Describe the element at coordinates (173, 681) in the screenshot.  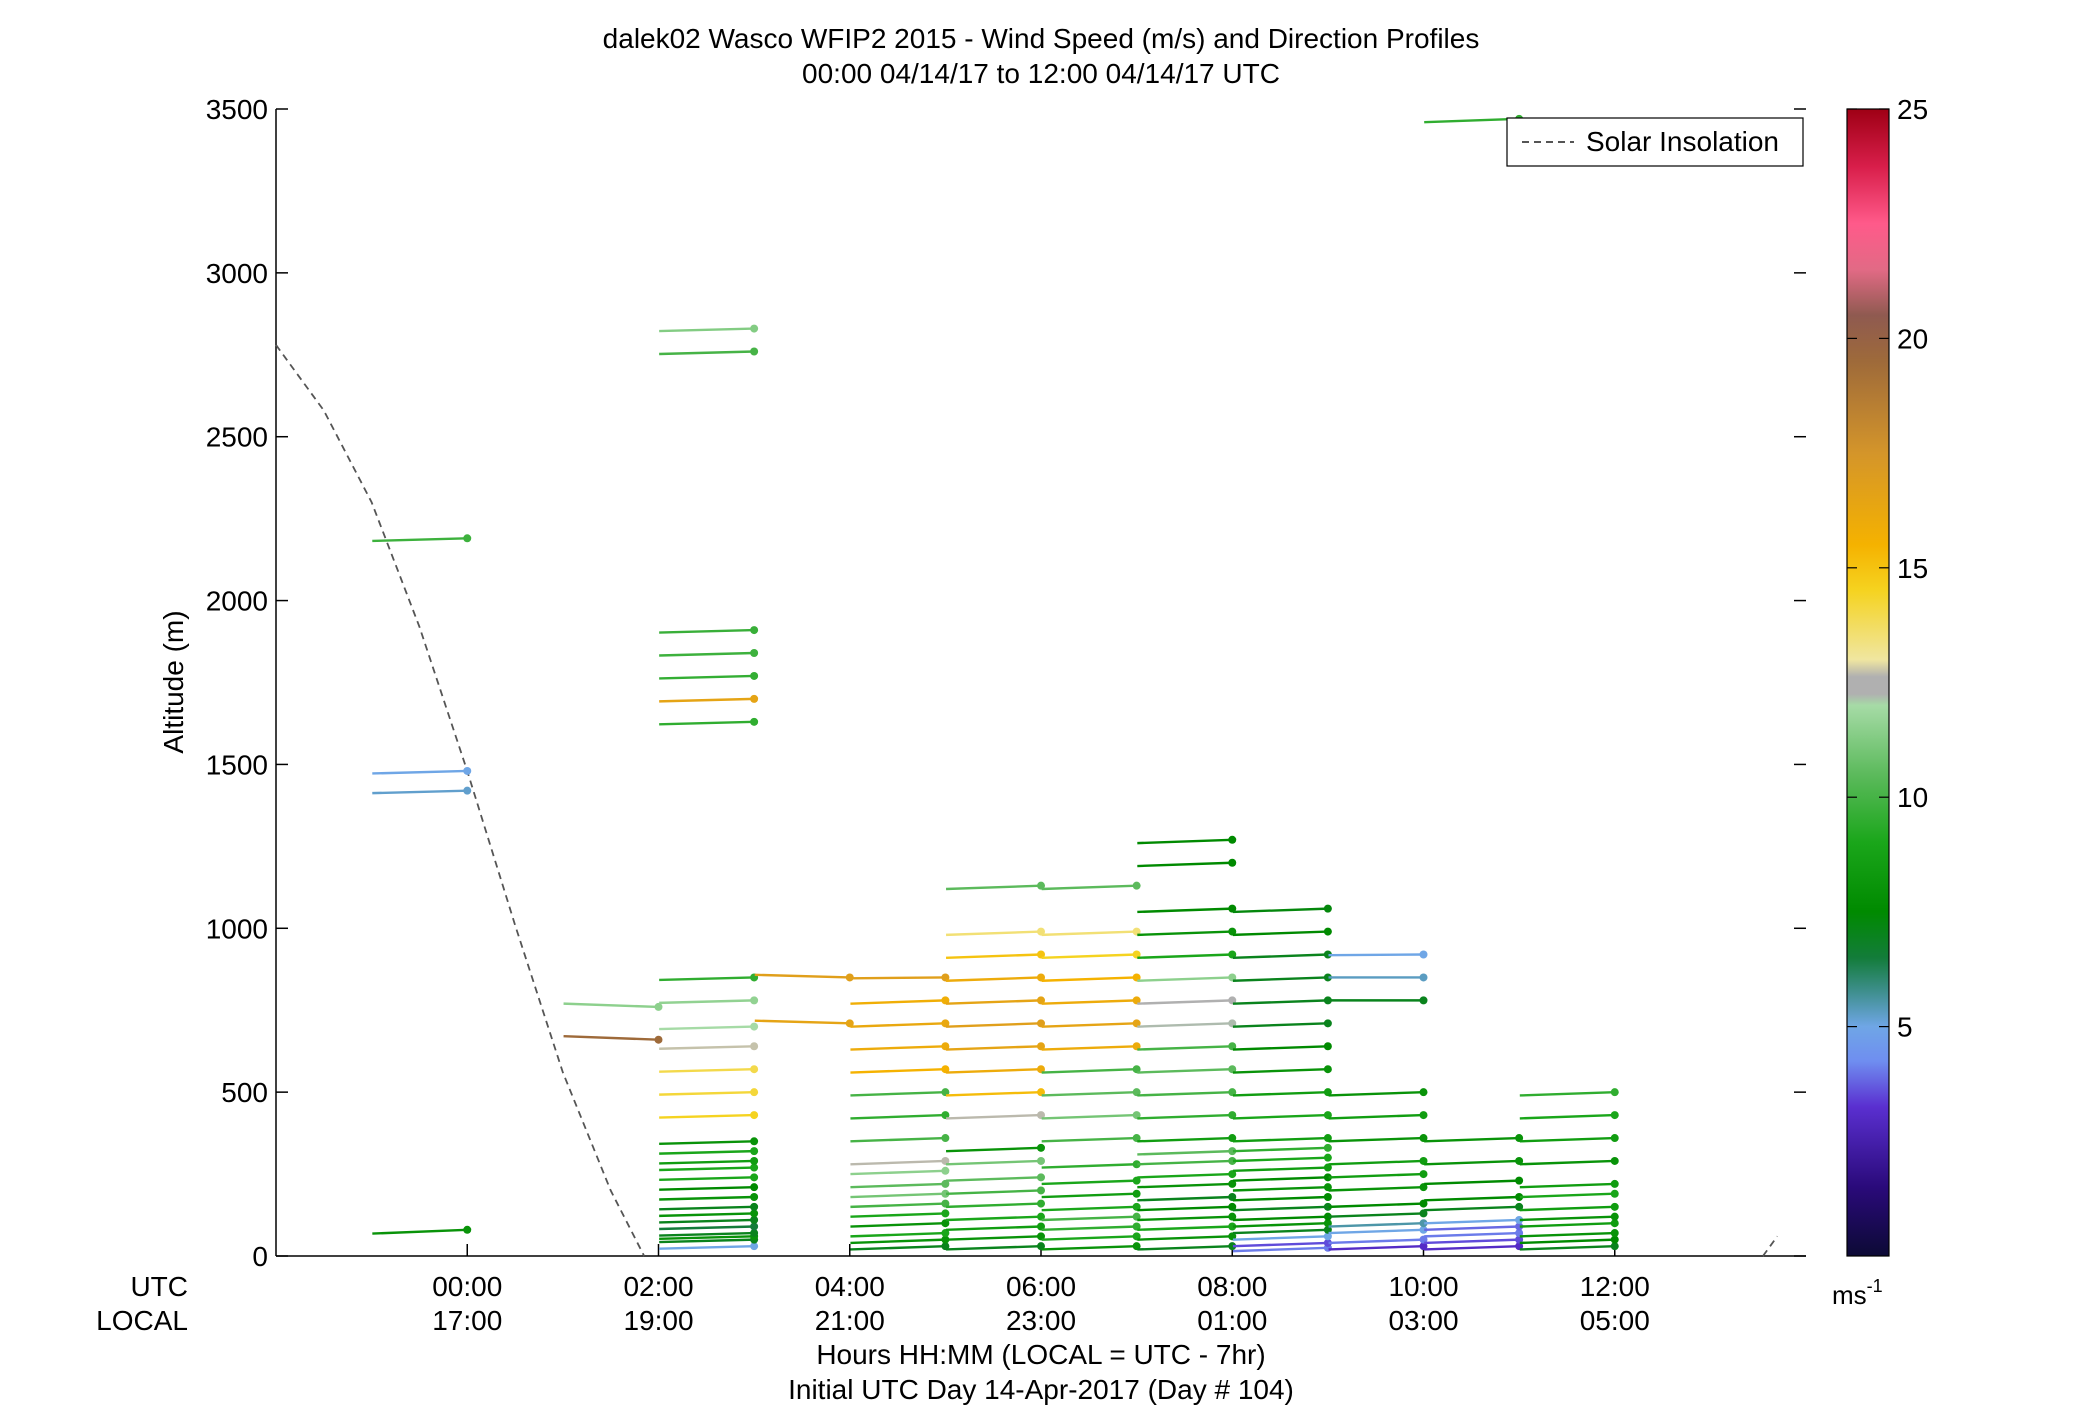
I see `y-axis-label: Altitude (m)` at that location.